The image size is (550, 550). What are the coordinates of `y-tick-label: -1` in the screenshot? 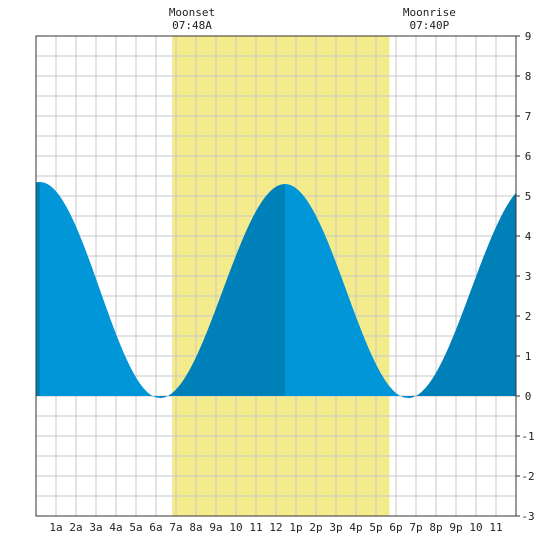 It's located at (527, 436).